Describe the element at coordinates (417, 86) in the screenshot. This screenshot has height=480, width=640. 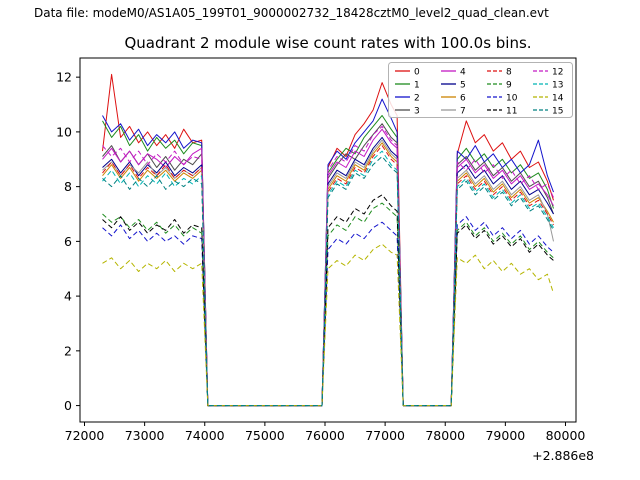
I see `legend-label-1: 1` at that location.